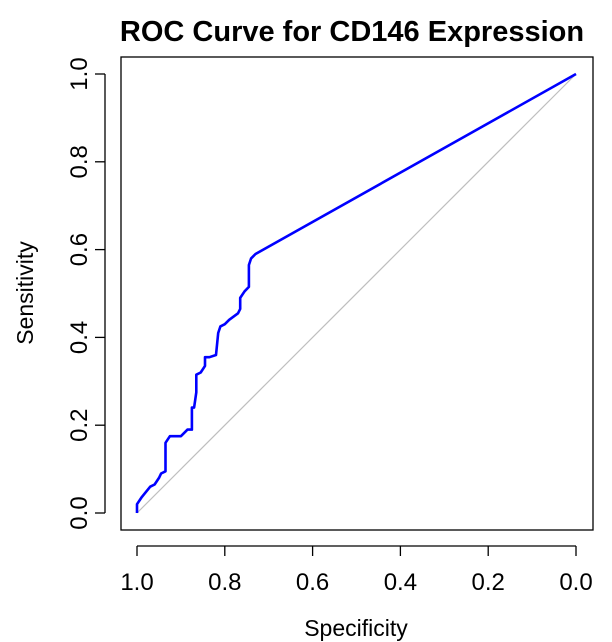 The height and width of the screenshot is (642, 612). I want to click on y-tick-label: 1.0, so click(79, 73).